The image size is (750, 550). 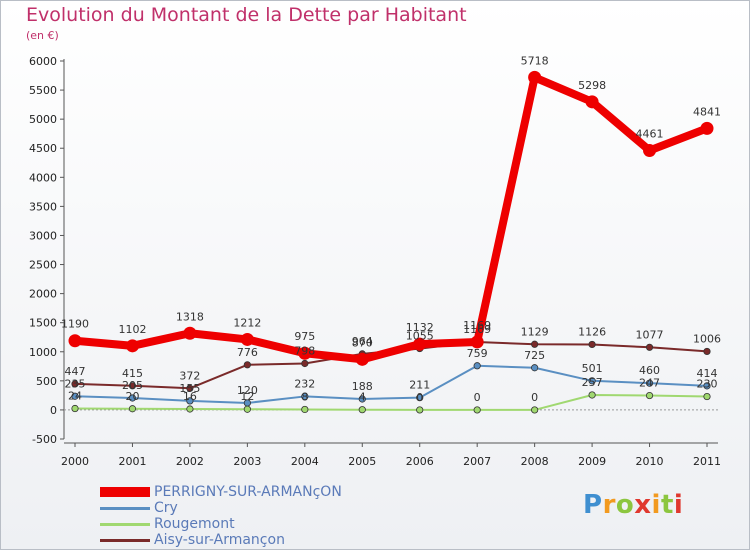 I want to click on legend-label: Aisy-sur-Armançon, so click(x=219, y=540).